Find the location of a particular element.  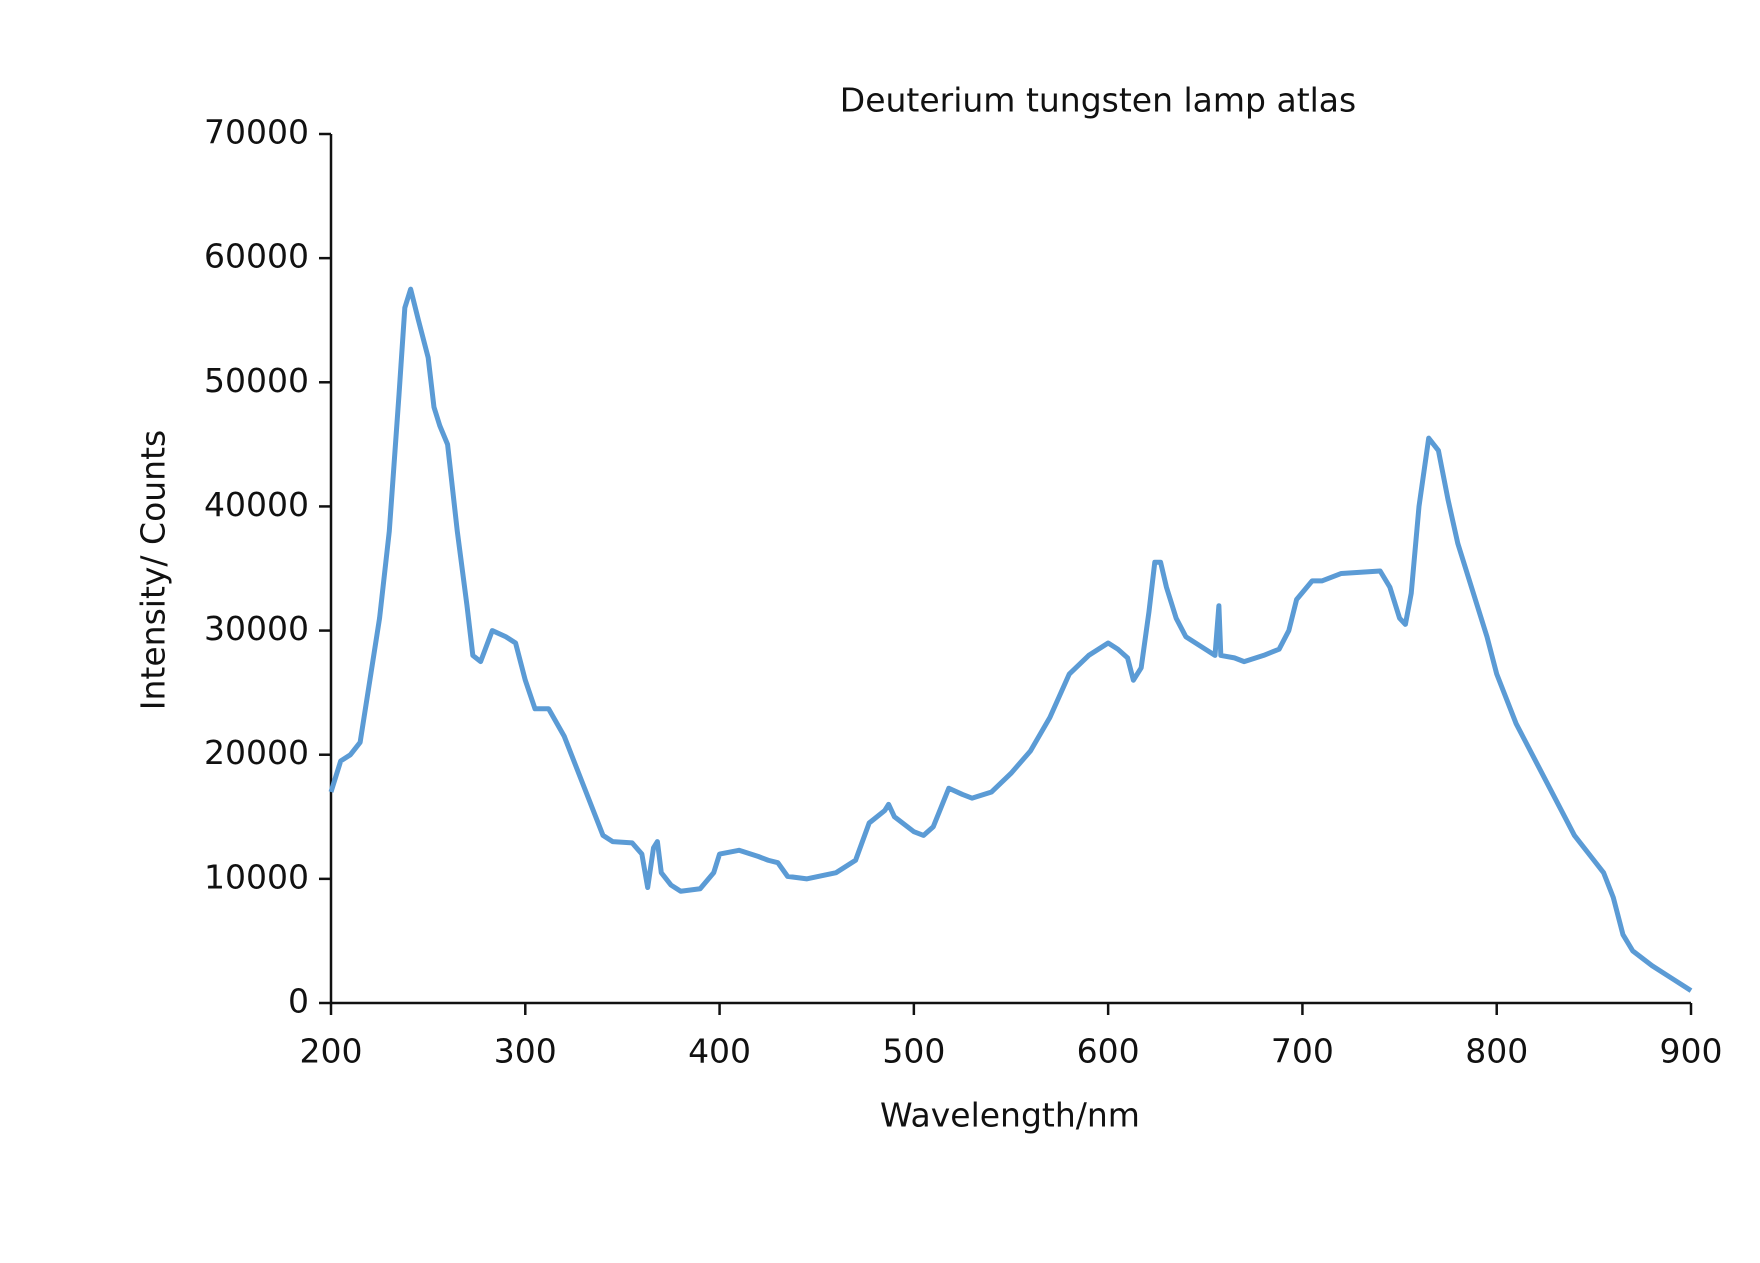

x-tick-label: 800 is located at coordinates (1496, 1051).